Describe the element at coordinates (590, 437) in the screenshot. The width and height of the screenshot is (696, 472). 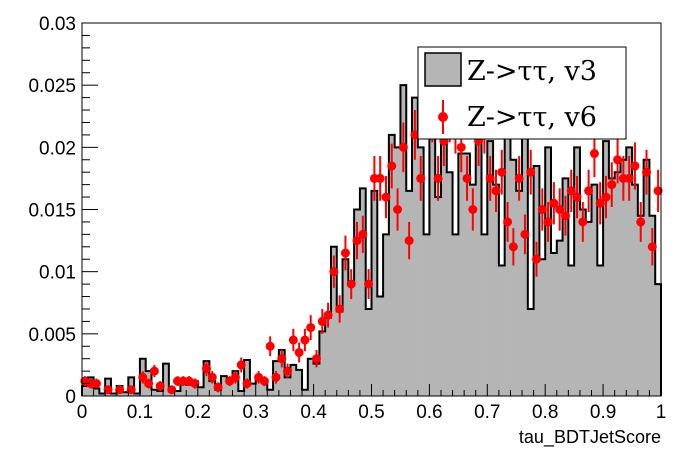
I see `x-axis-title: tau_BDTJetScore` at that location.